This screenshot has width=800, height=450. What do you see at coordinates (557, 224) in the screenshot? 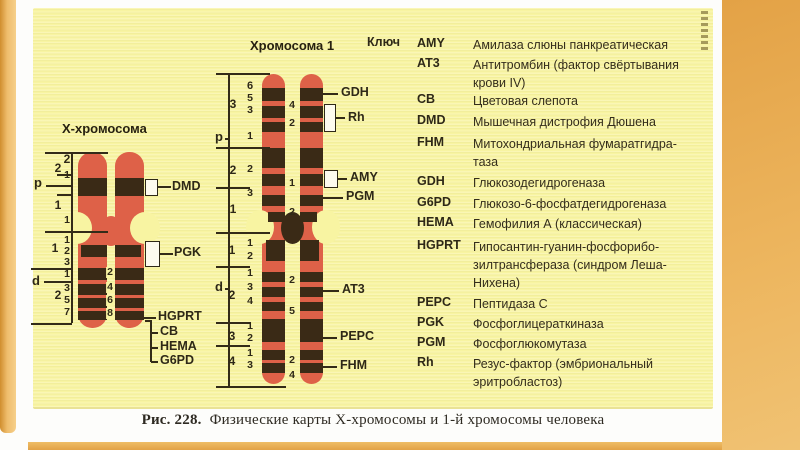
I see `key-definition: Гемофилия А (классическая)` at bounding box center [557, 224].